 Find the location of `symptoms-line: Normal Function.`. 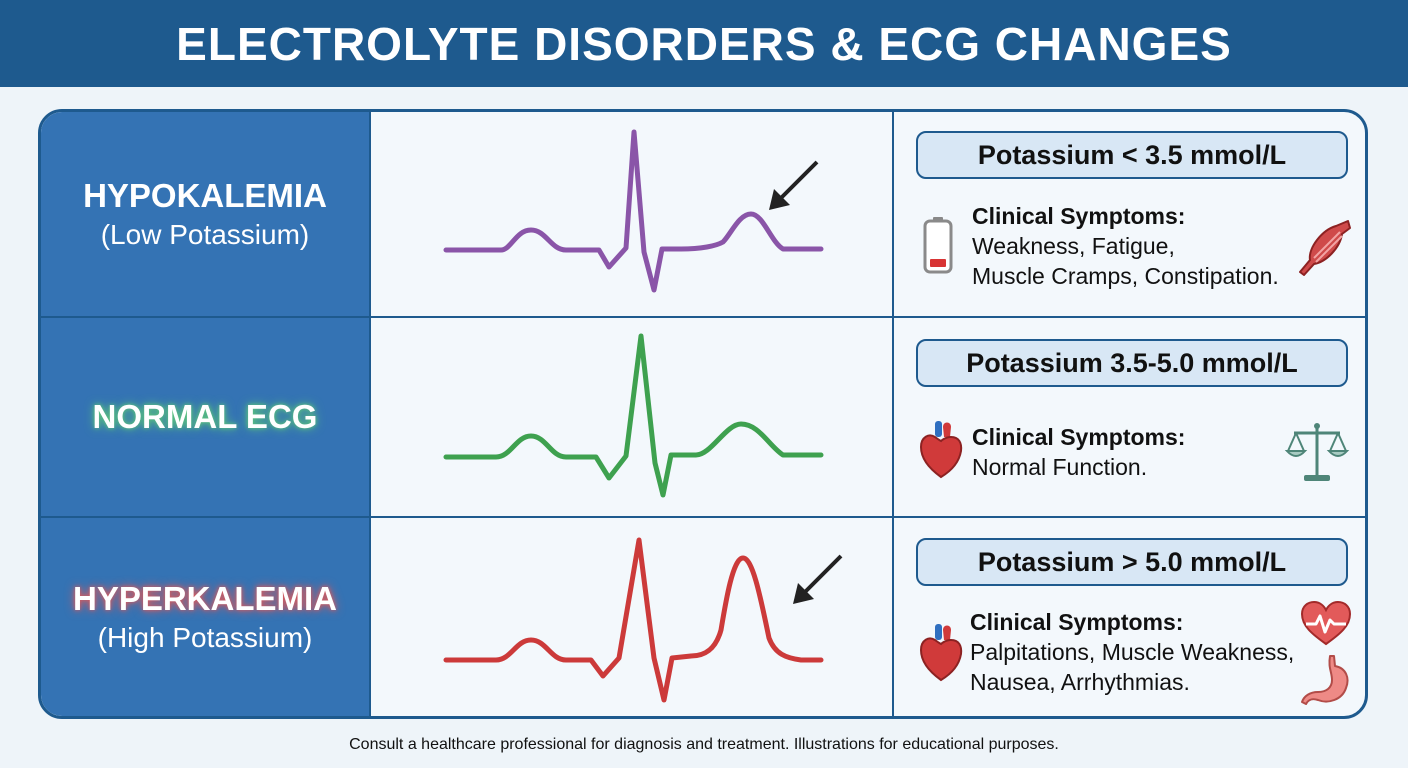

symptoms-line: Normal Function. is located at coordinates (1060, 467).